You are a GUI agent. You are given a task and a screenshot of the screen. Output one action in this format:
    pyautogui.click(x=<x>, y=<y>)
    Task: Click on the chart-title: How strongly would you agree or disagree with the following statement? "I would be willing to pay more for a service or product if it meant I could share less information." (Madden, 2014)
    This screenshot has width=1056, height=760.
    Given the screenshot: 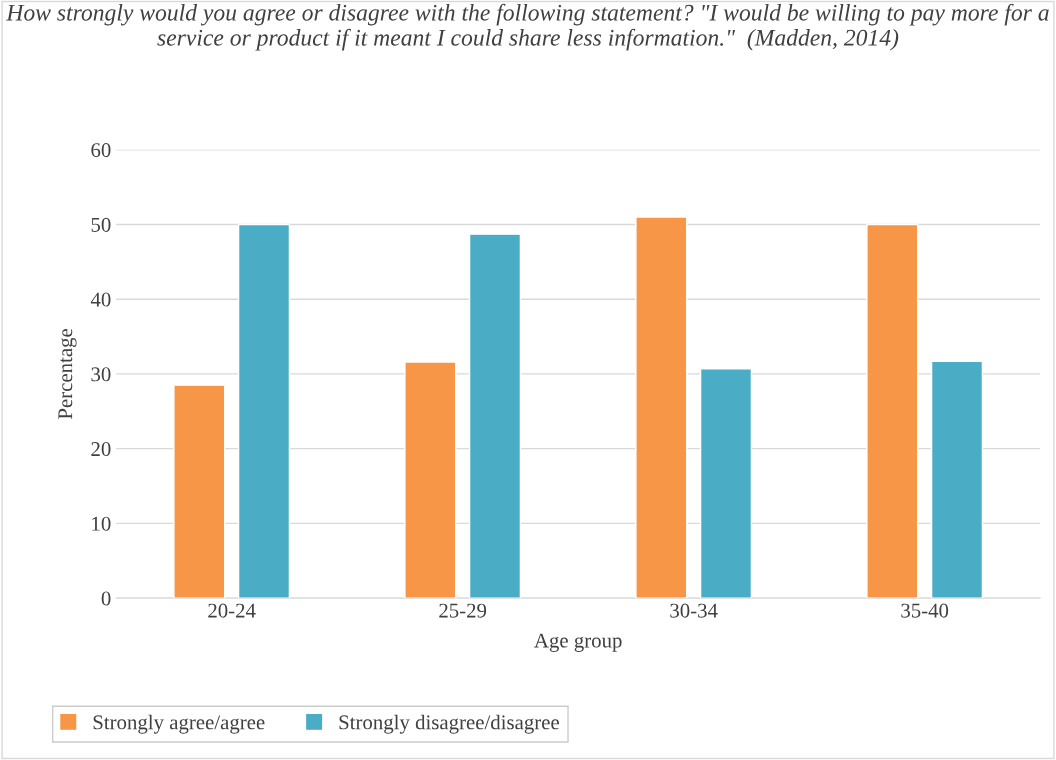 What is the action you would take?
    pyautogui.click(x=527, y=27)
    